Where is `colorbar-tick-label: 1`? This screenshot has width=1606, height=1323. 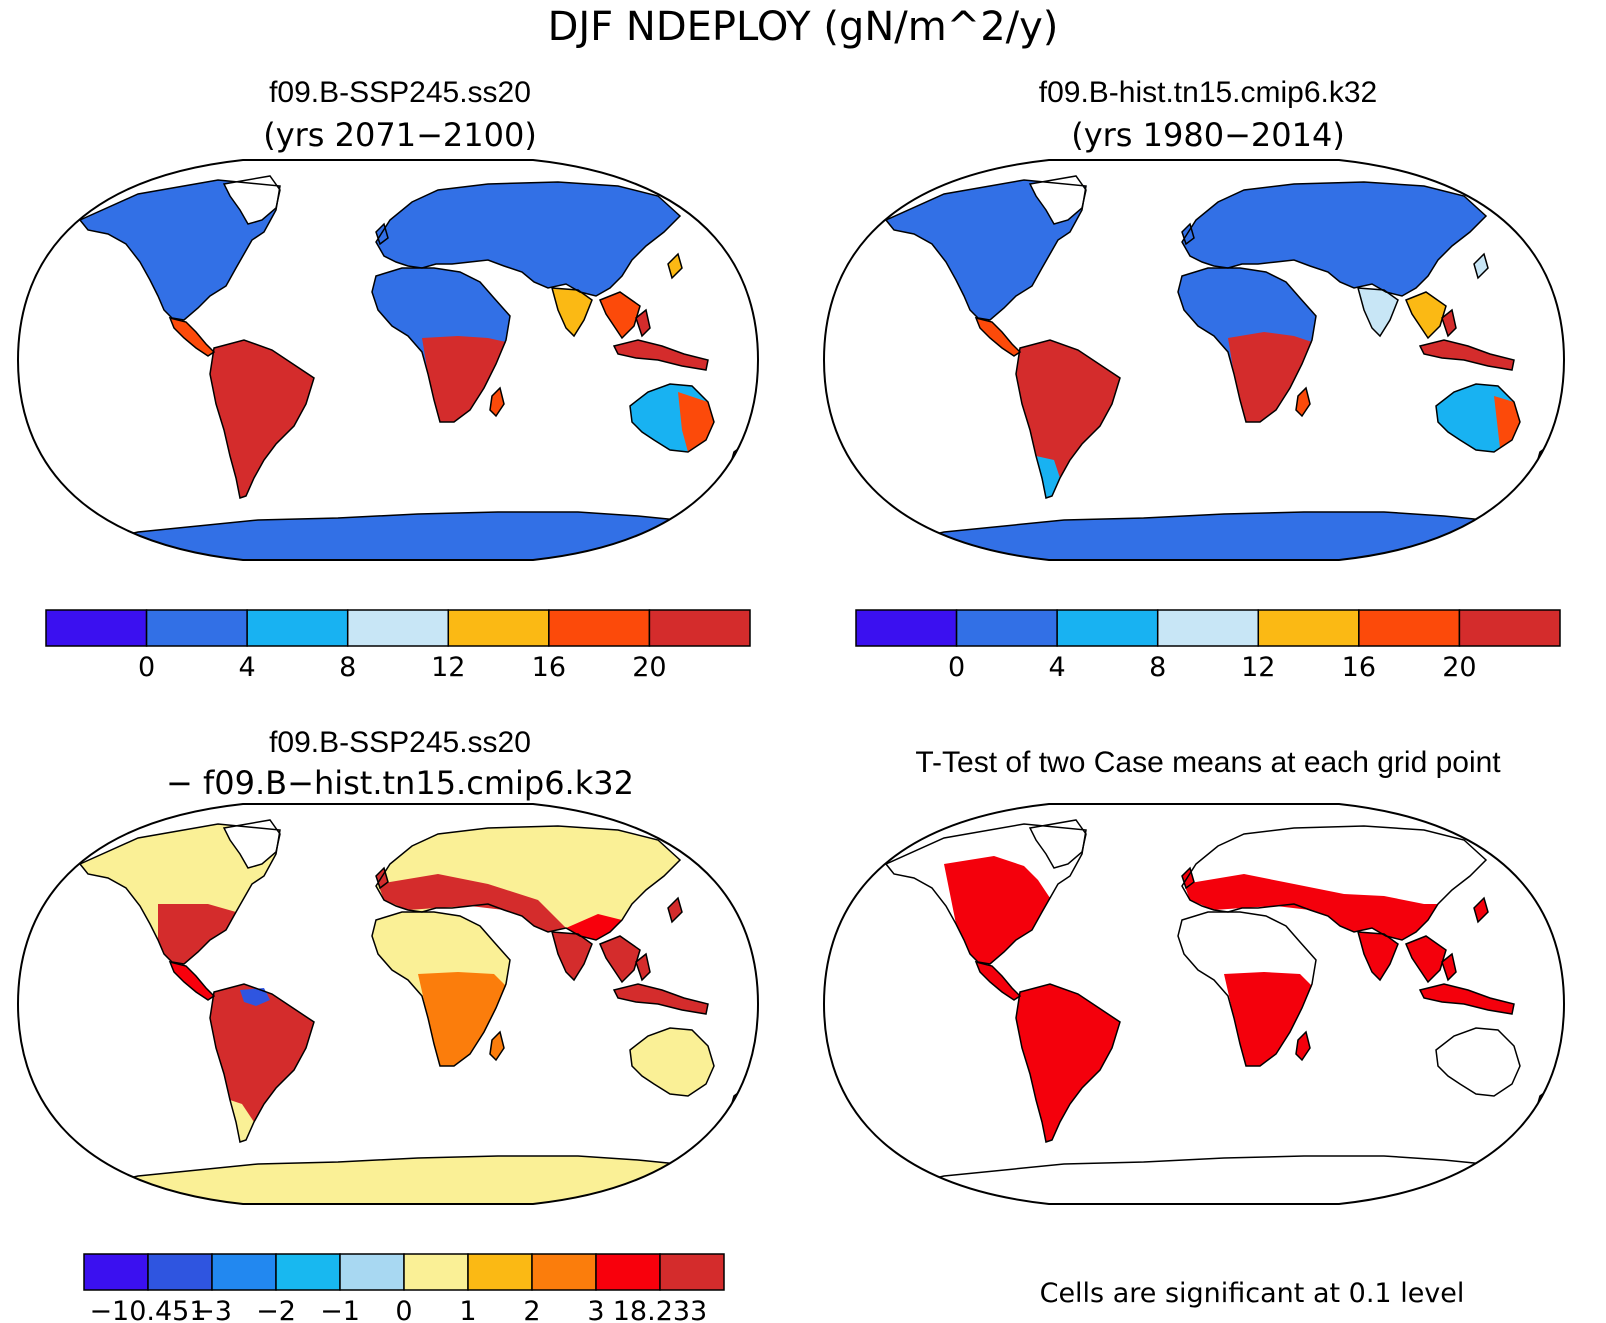
colorbar-tick-label: 1 is located at coordinates (467, 1309).